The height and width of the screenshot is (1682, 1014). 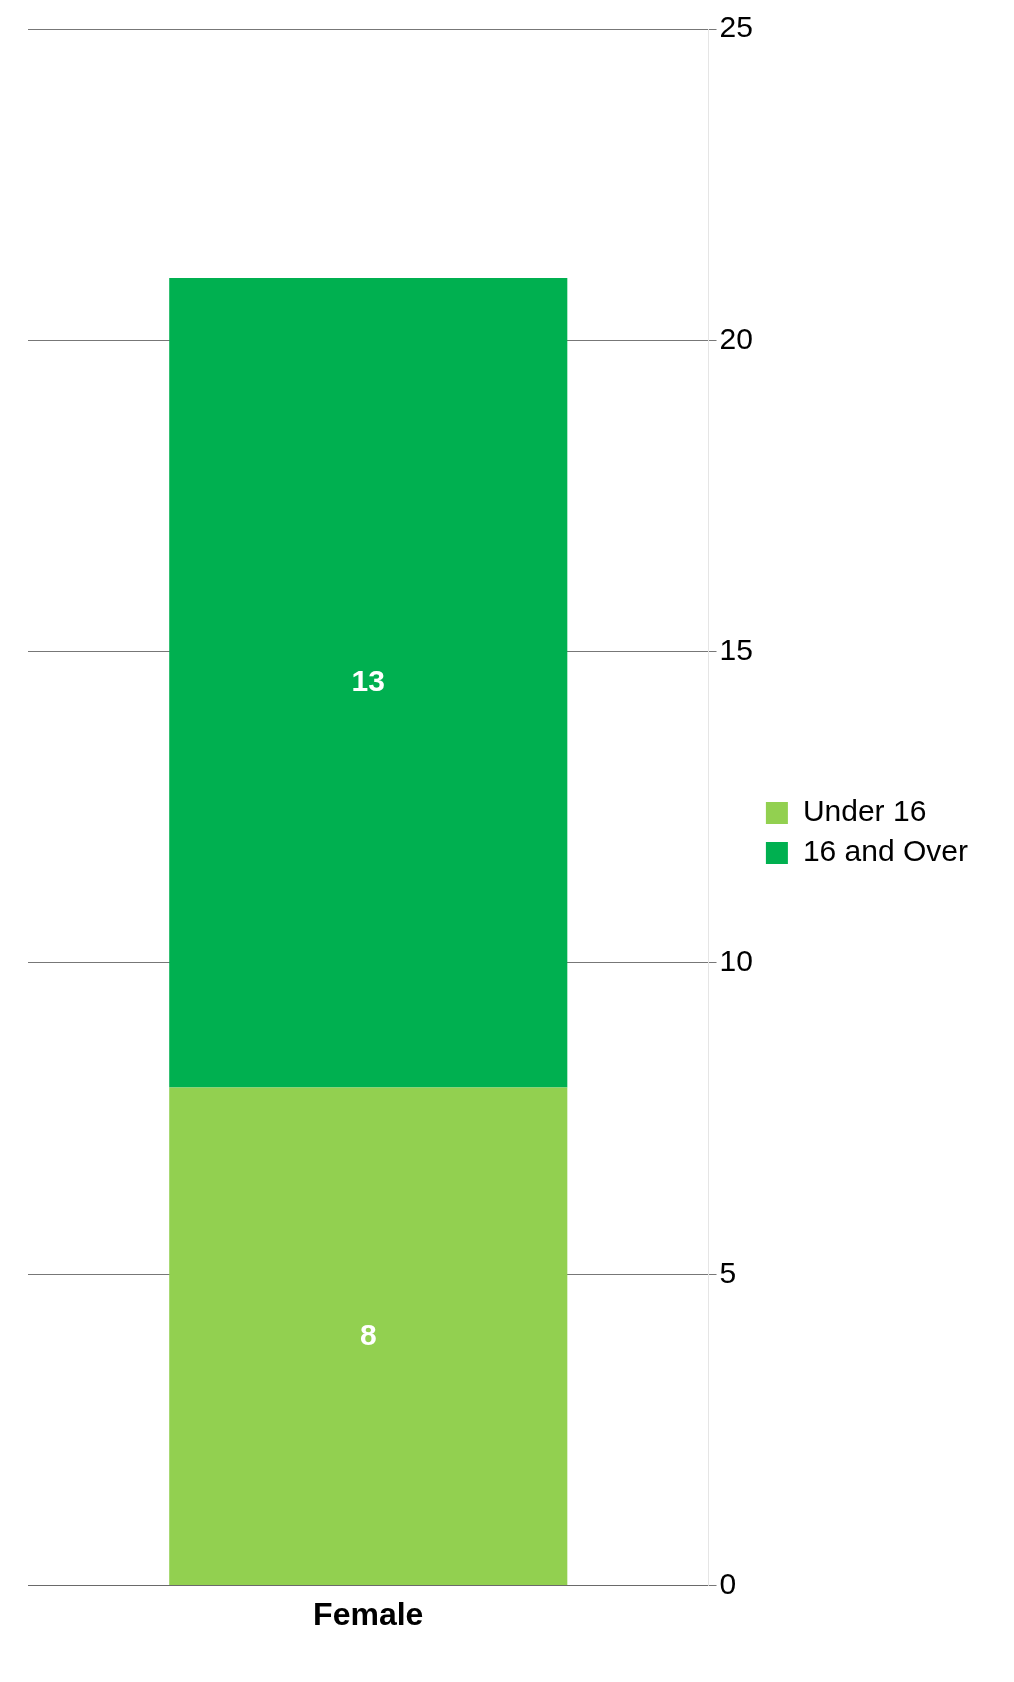 What do you see at coordinates (736, 338) in the screenshot?
I see `y-tick-label: 20` at bounding box center [736, 338].